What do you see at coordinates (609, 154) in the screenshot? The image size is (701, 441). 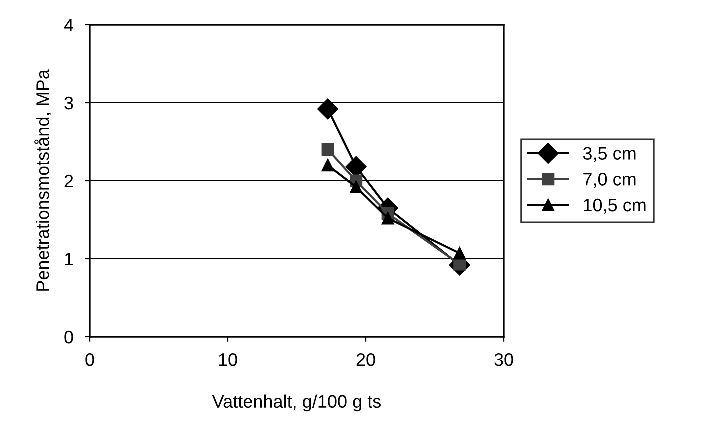 I see `legend-label: 3,5 cm` at bounding box center [609, 154].